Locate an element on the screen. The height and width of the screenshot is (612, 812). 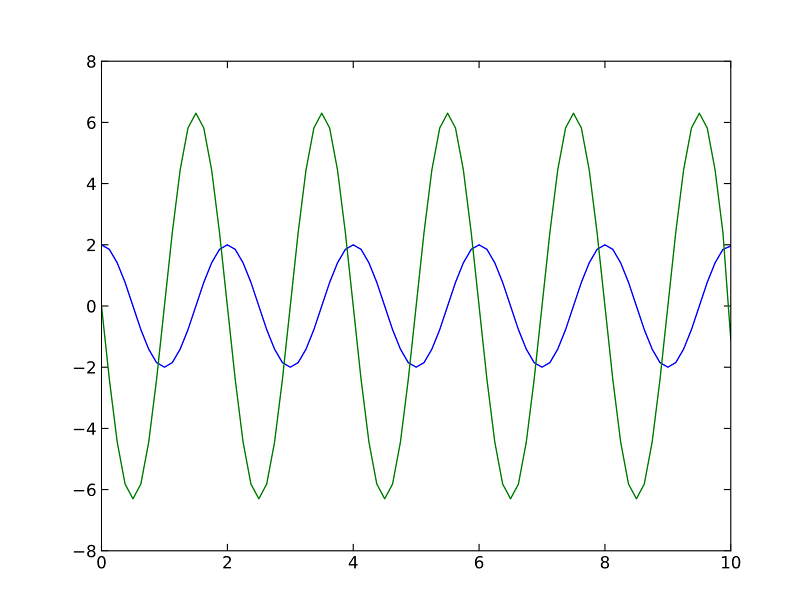
x-tick-label: 6 is located at coordinates (479, 562).